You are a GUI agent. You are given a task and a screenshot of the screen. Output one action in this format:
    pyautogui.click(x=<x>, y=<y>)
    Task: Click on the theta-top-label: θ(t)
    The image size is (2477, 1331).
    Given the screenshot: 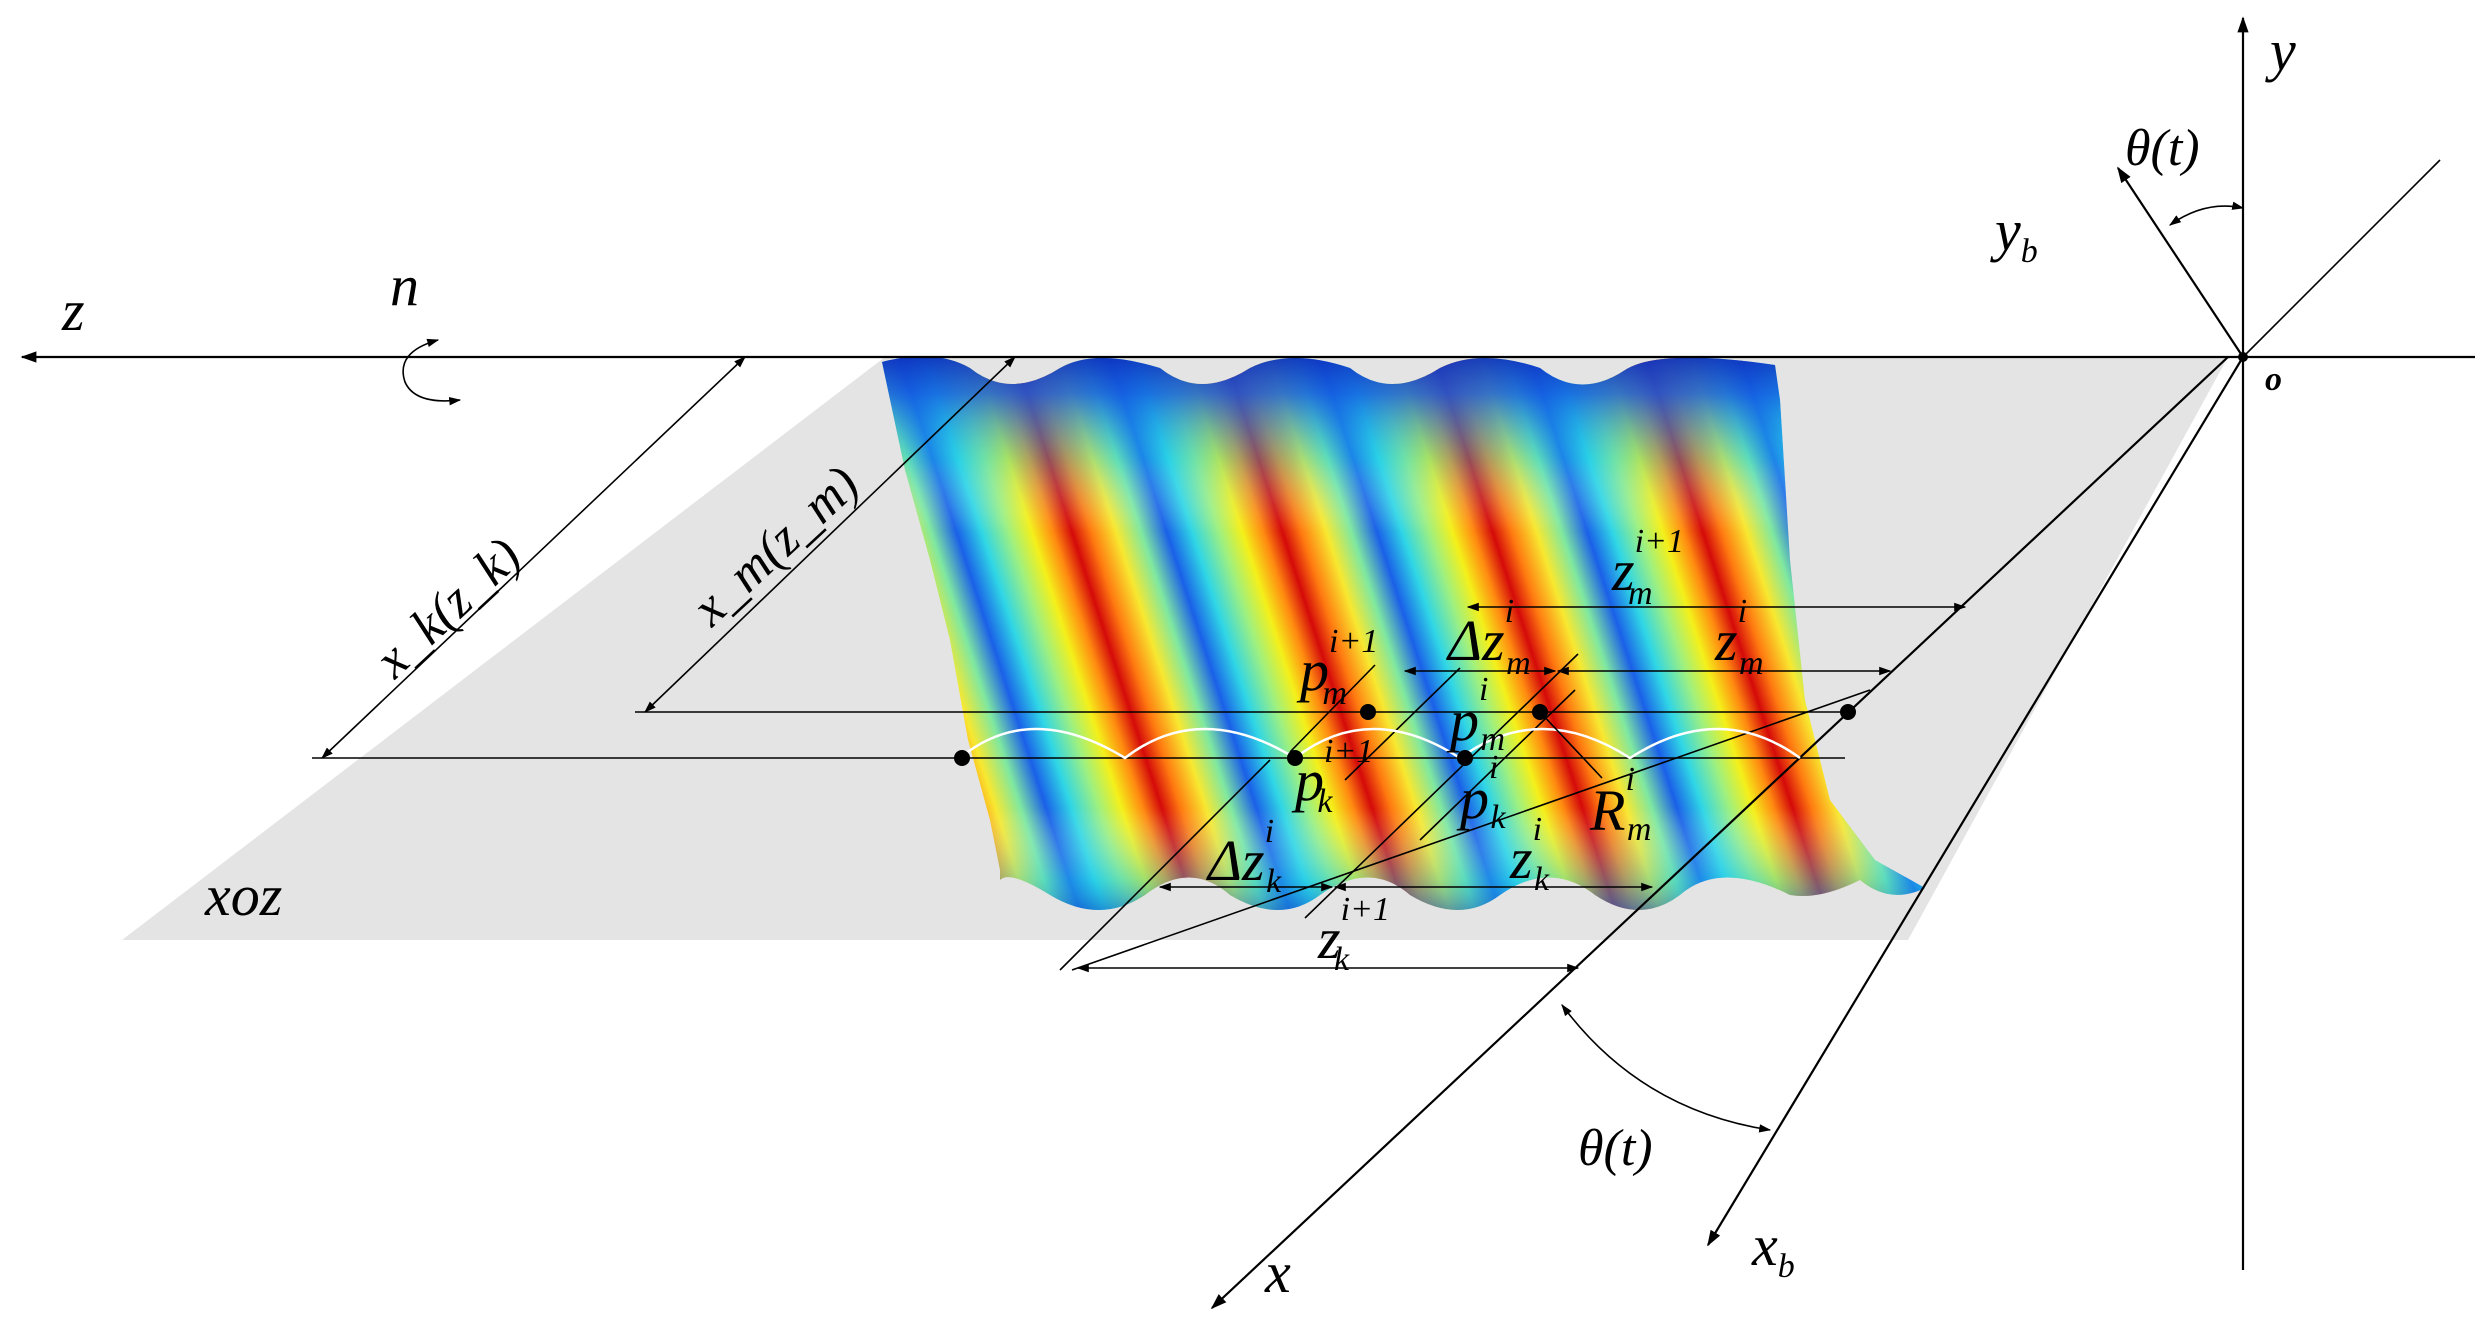 What is the action you would take?
    pyautogui.click(x=2162, y=148)
    